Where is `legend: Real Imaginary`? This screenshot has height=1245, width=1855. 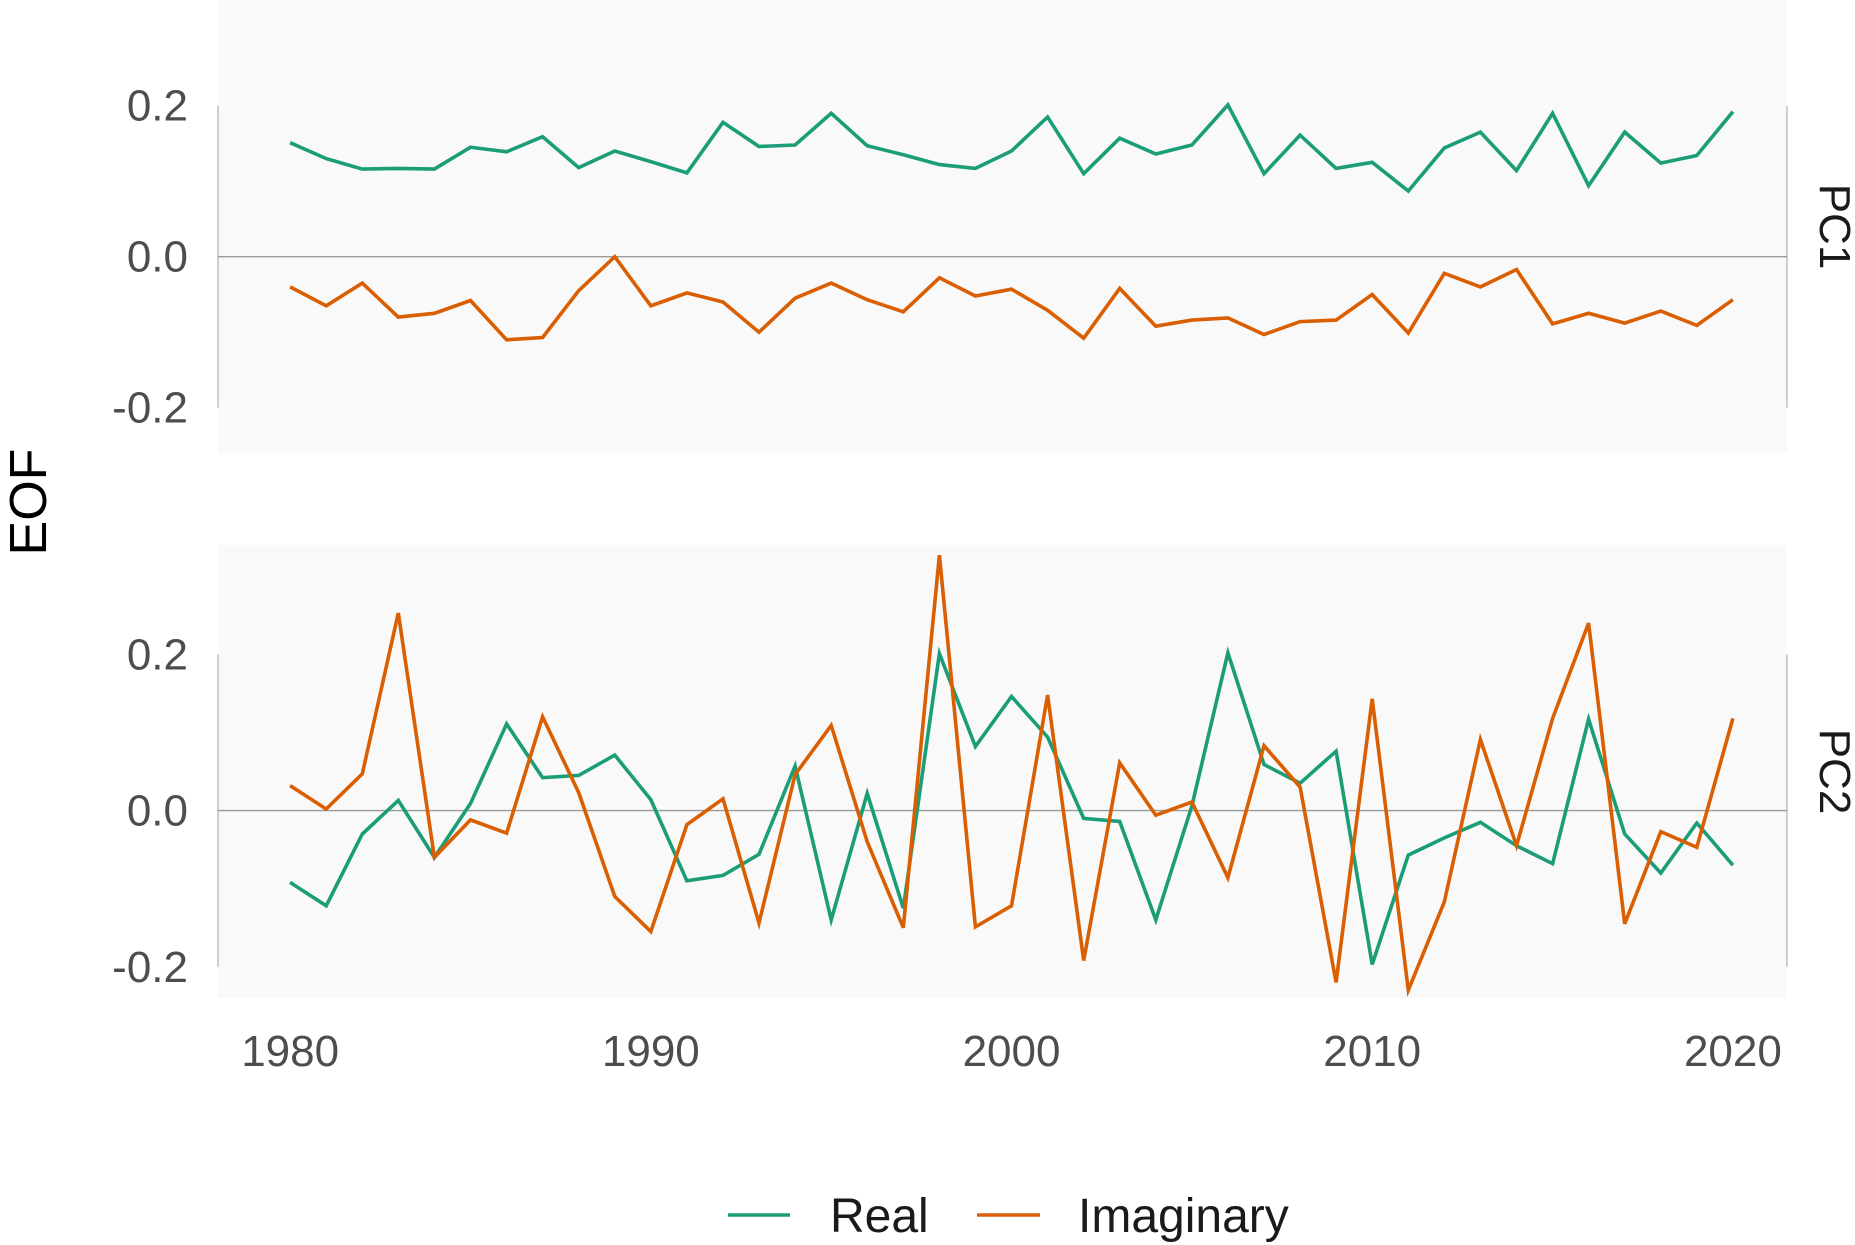
legend: Real Imaginary is located at coordinates (1008, 1216).